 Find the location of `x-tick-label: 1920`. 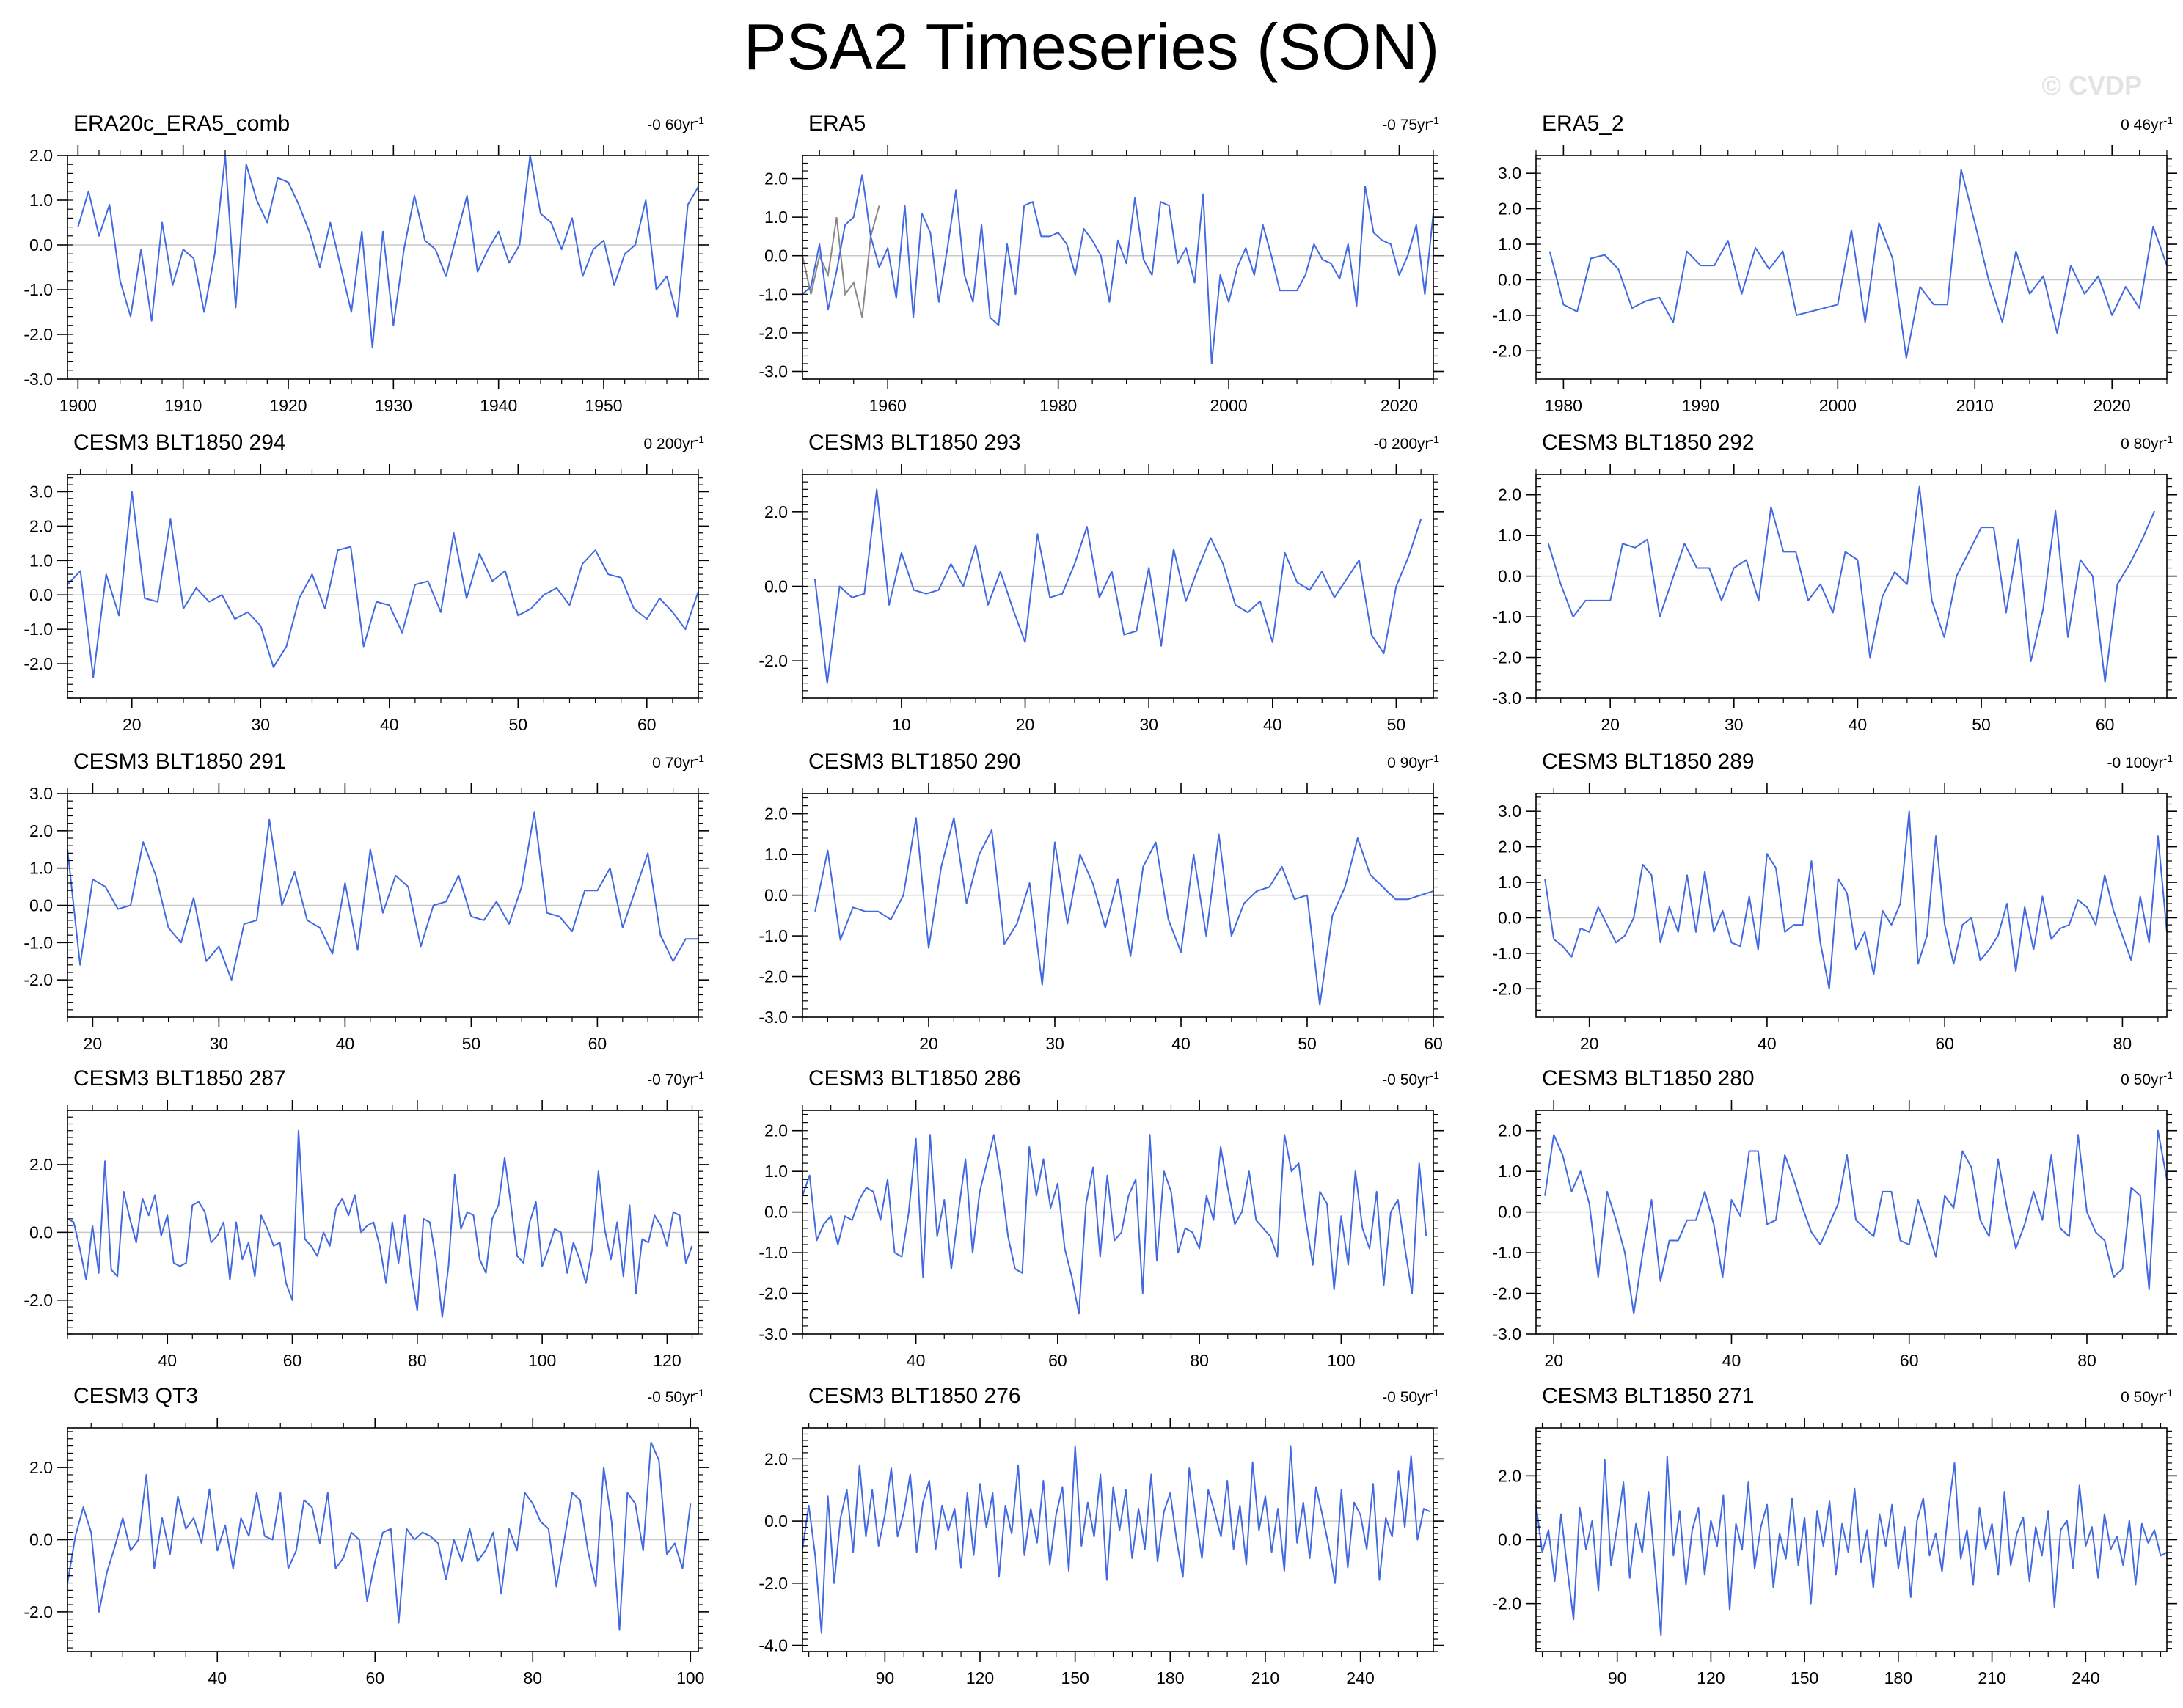

x-tick-label: 1920 is located at coordinates (288, 406).